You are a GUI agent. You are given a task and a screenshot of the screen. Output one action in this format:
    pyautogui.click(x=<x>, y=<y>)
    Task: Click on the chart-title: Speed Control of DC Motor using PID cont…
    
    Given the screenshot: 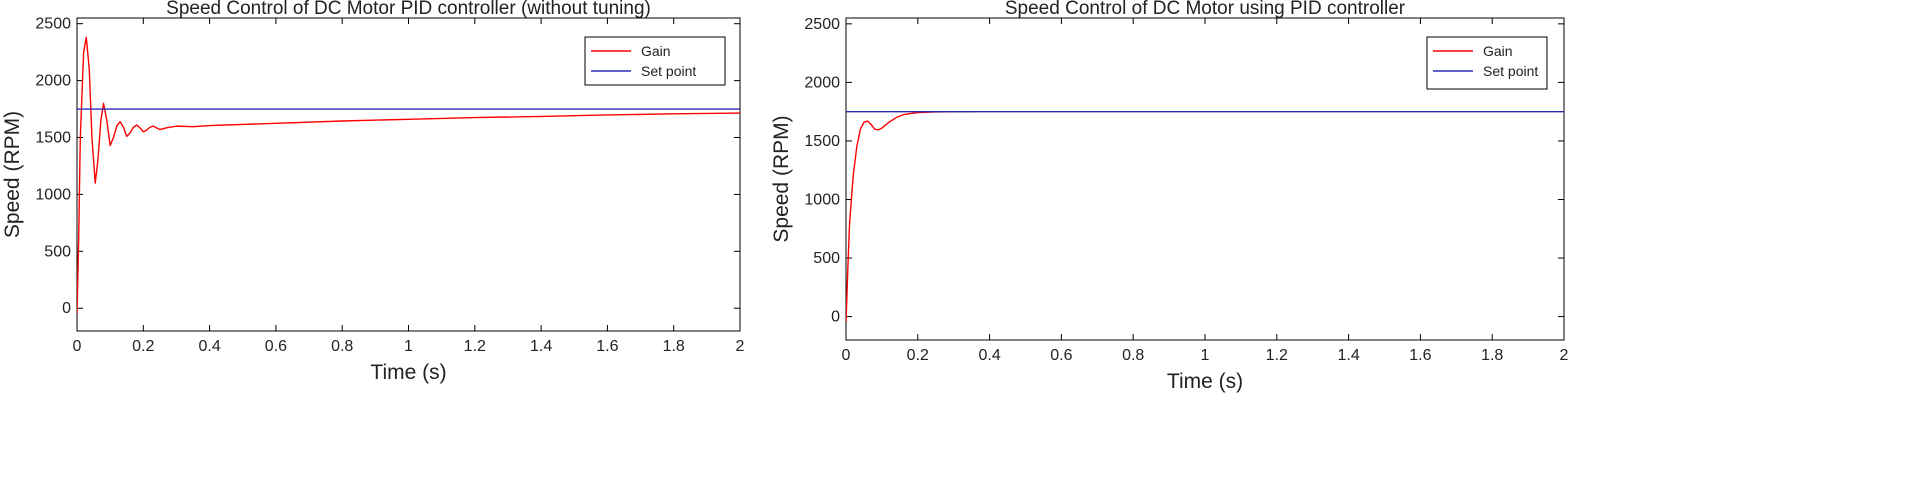 What is the action you would take?
    pyautogui.click(x=1205, y=9)
    